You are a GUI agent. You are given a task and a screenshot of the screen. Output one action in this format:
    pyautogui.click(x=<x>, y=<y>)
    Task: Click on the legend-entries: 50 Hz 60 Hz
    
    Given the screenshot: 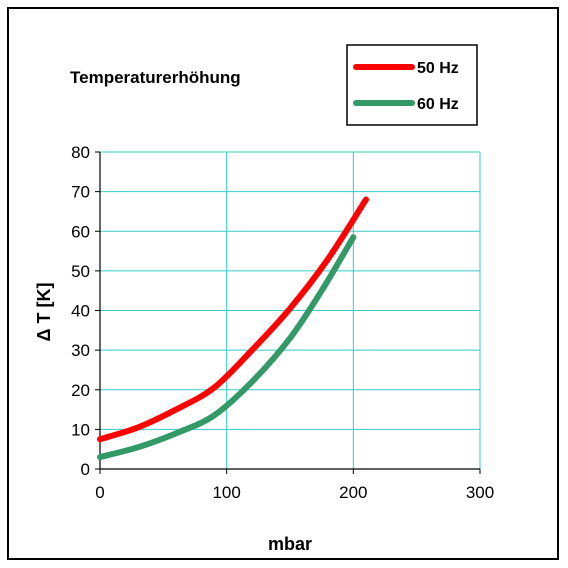 What is the action you would take?
    pyautogui.click(x=406, y=86)
    